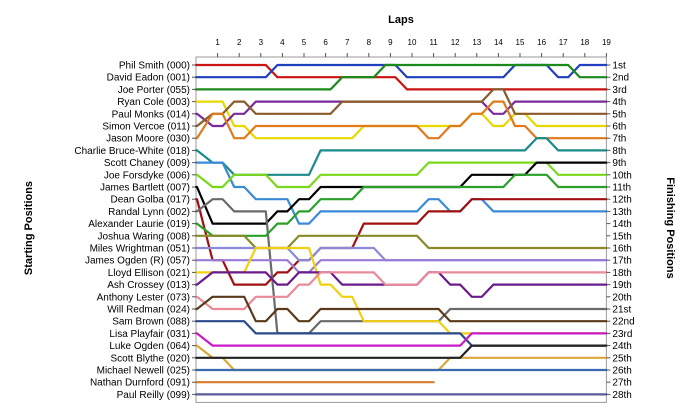  I want to click on driver-label: Ryan Cole (003), so click(153, 102).